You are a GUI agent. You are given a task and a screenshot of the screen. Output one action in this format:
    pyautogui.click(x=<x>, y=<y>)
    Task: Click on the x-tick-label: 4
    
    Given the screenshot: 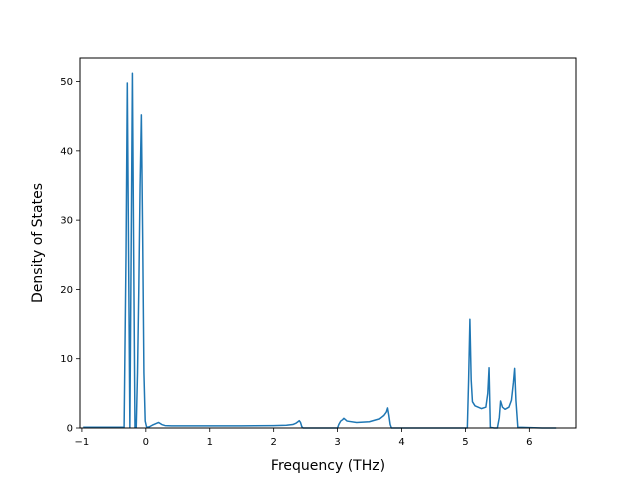 What is the action you would take?
    pyautogui.click(x=401, y=442)
    